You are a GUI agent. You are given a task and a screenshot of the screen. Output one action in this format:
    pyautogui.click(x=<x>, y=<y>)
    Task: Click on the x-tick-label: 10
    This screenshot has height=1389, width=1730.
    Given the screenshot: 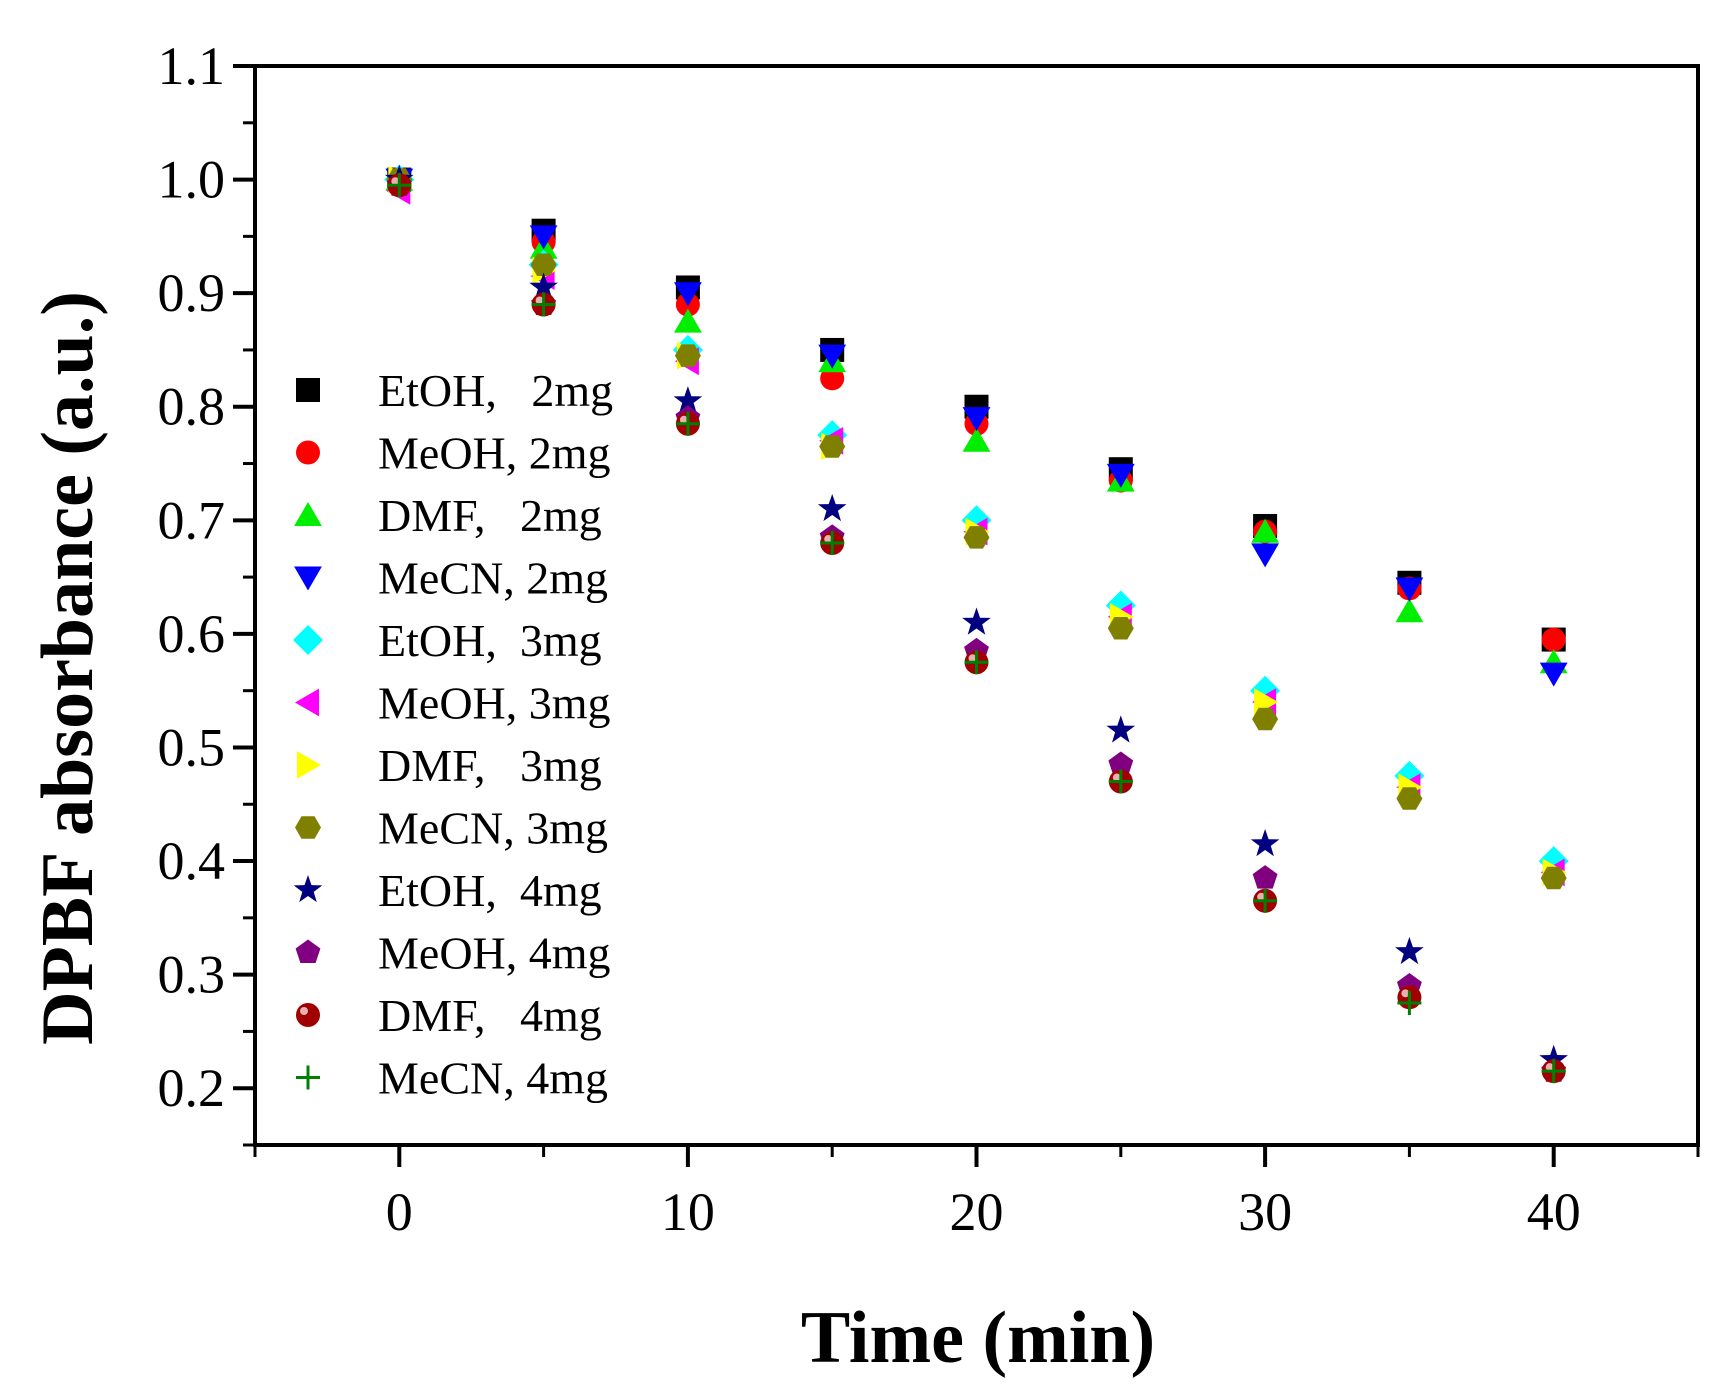 What is the action you would take?
    pyautogui.click(x=688, y=1212)
    